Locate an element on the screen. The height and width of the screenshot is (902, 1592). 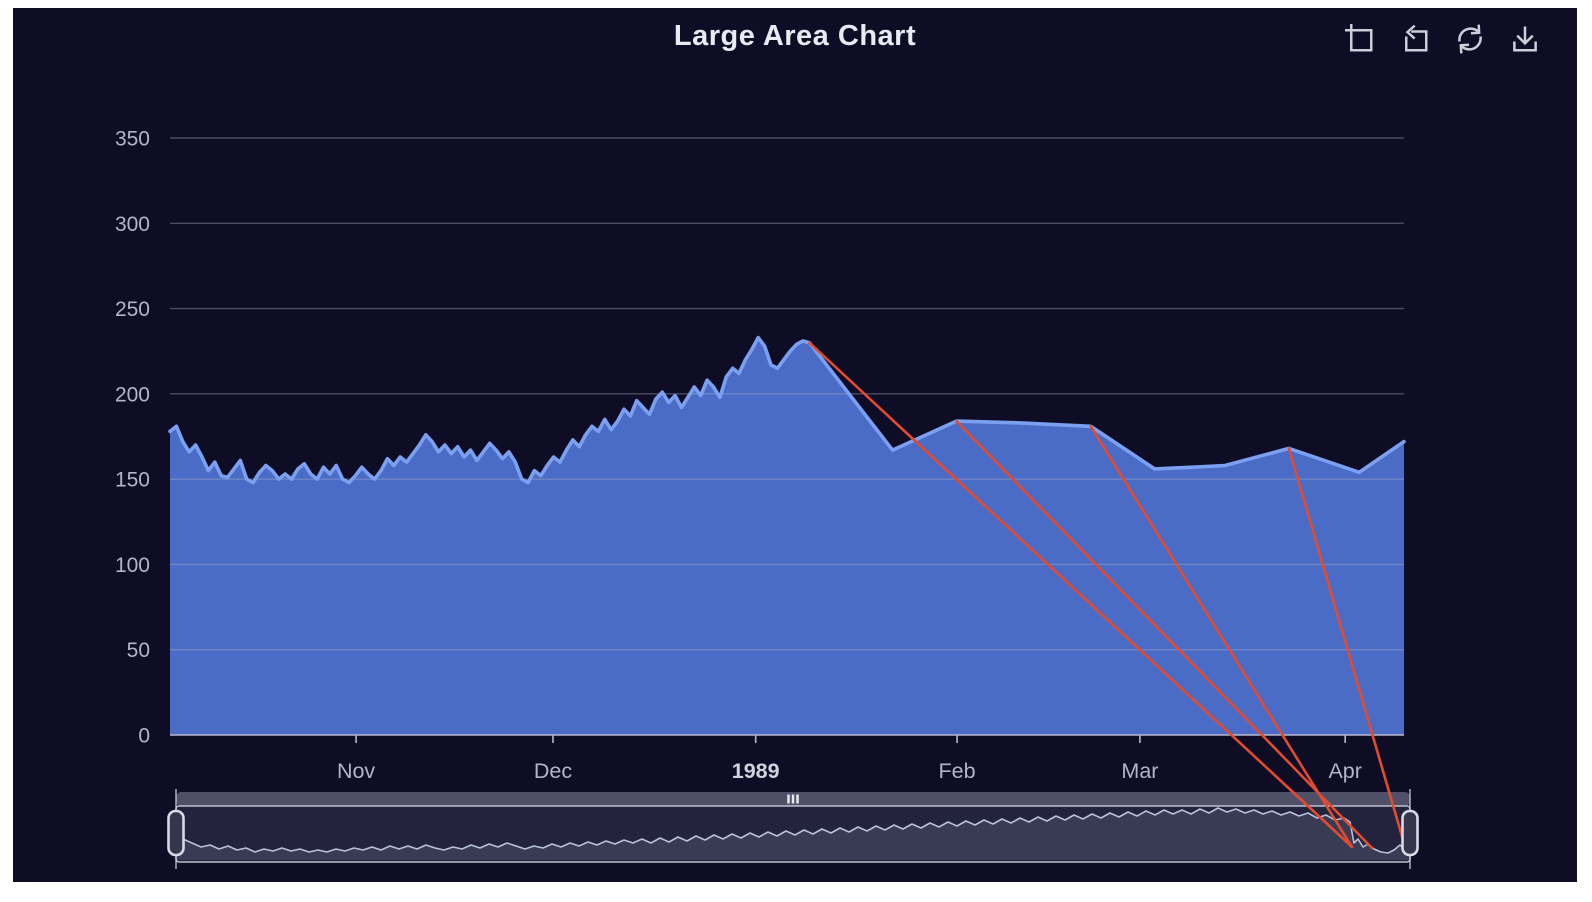
y-axis-label: 300 is located at coordinates (132, 224).